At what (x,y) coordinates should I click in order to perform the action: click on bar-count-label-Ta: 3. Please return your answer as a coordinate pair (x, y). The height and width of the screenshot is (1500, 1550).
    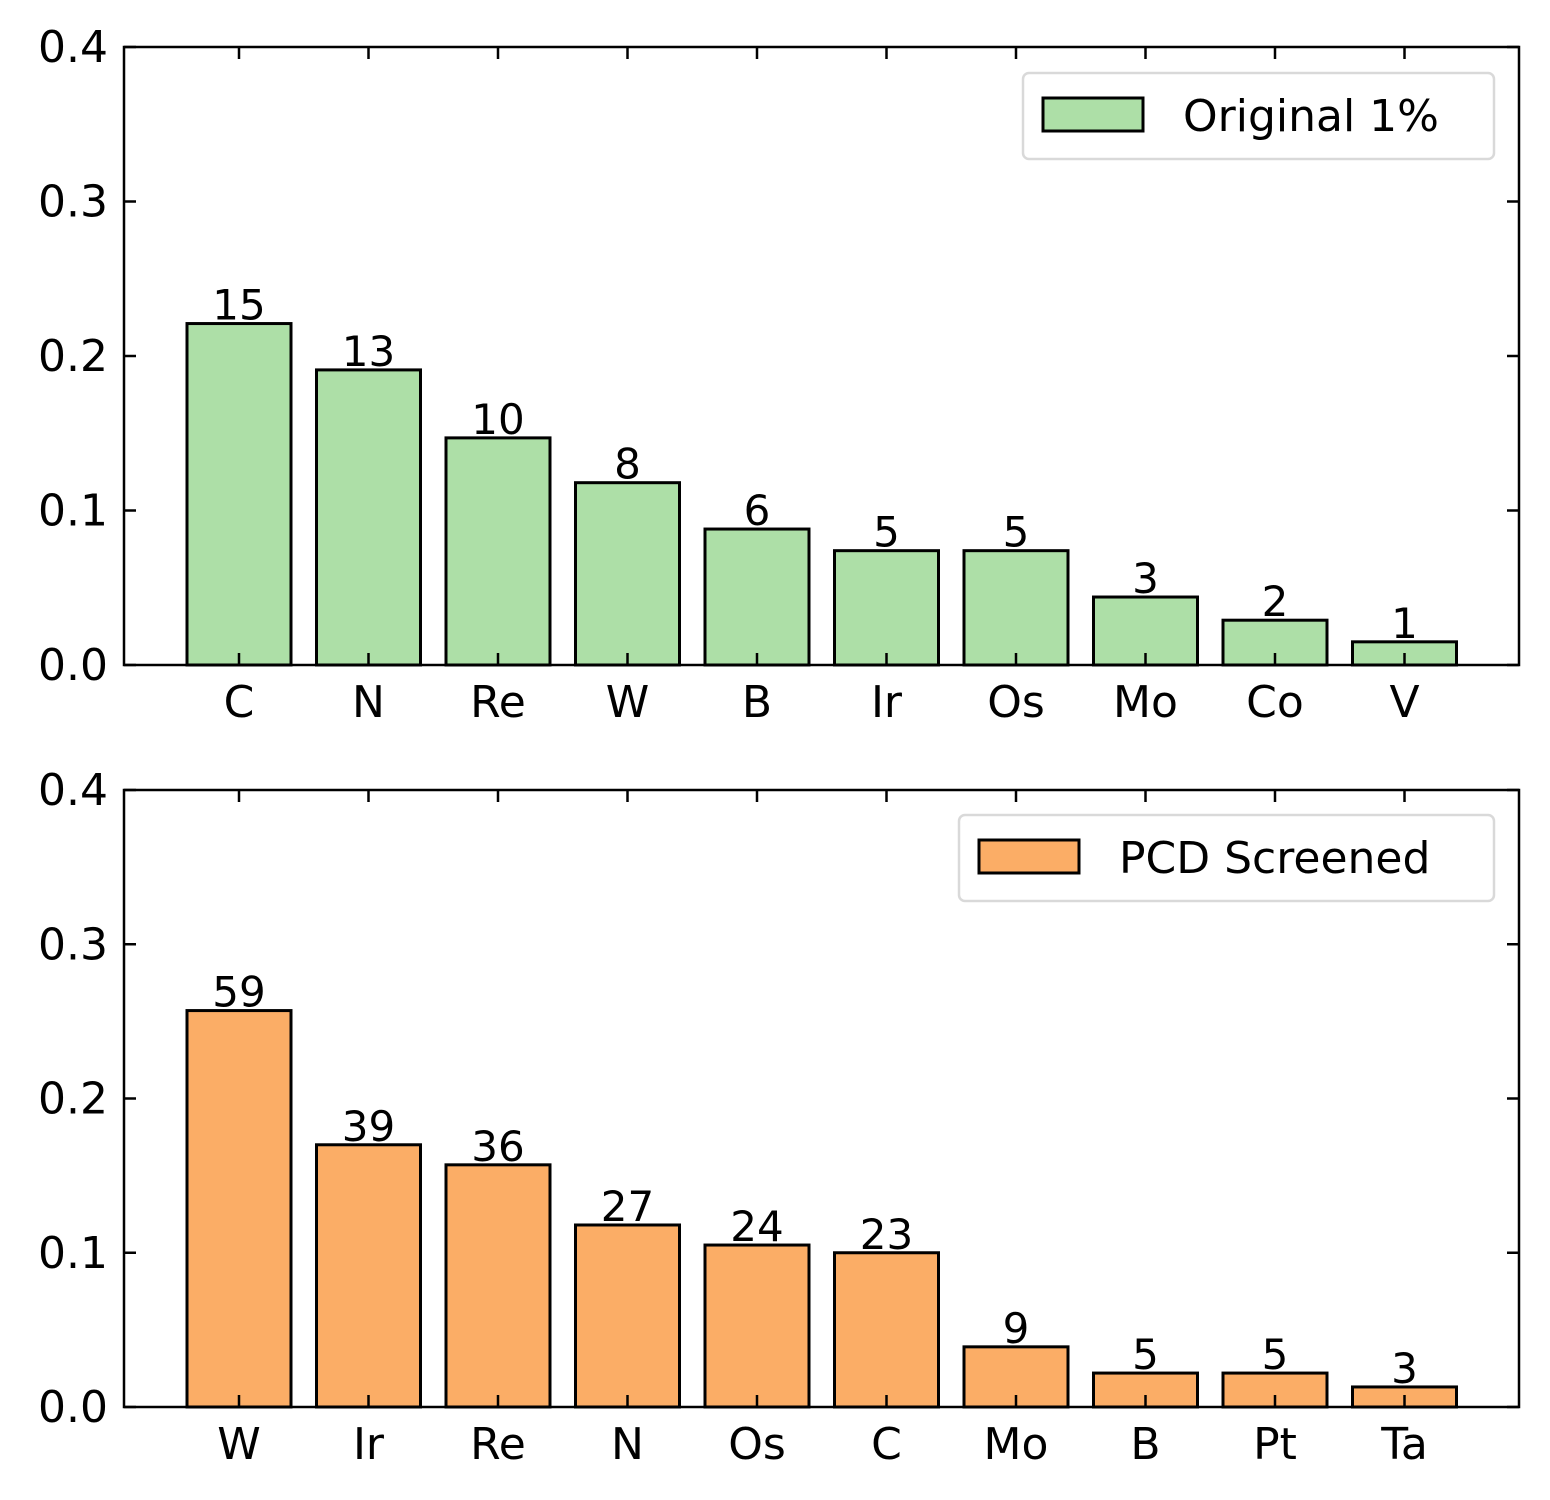
    Looking at the image, I should click on (1404, 1368).